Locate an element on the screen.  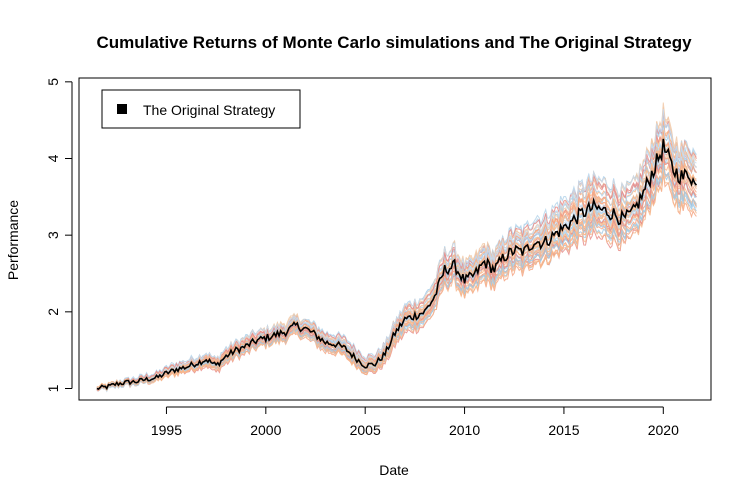
y-tick-label: 3 is located at coordinates (53, 235).